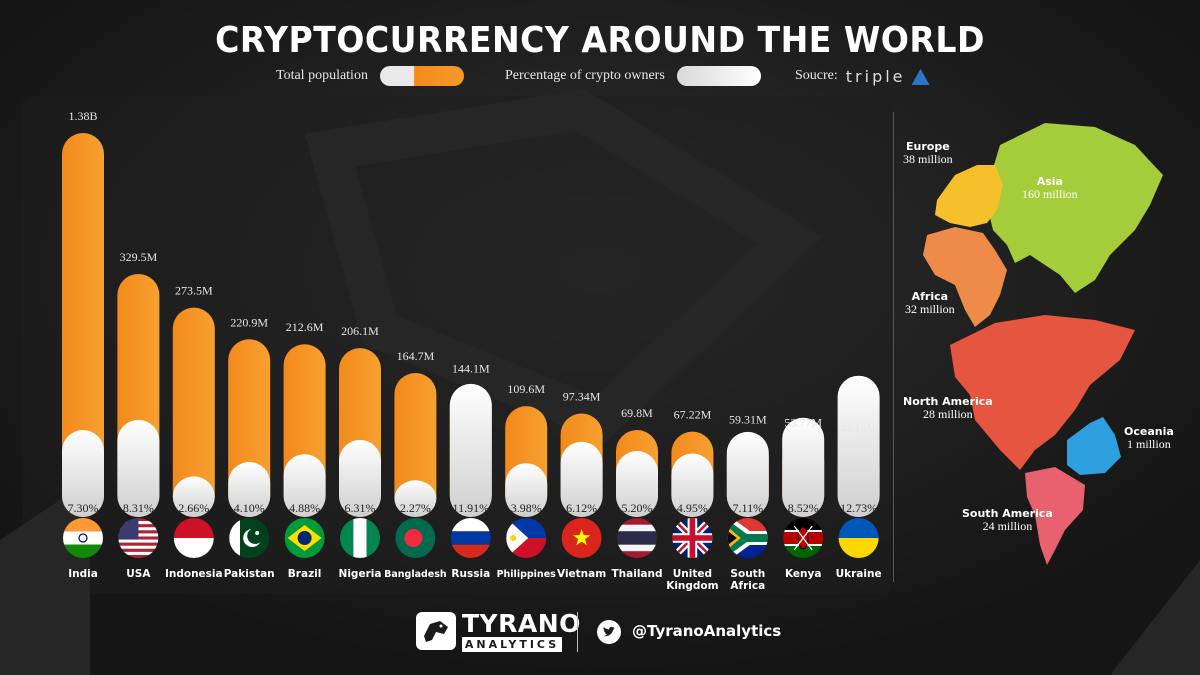  I want to click on legend-crypto-swatch, so click(718, 76).